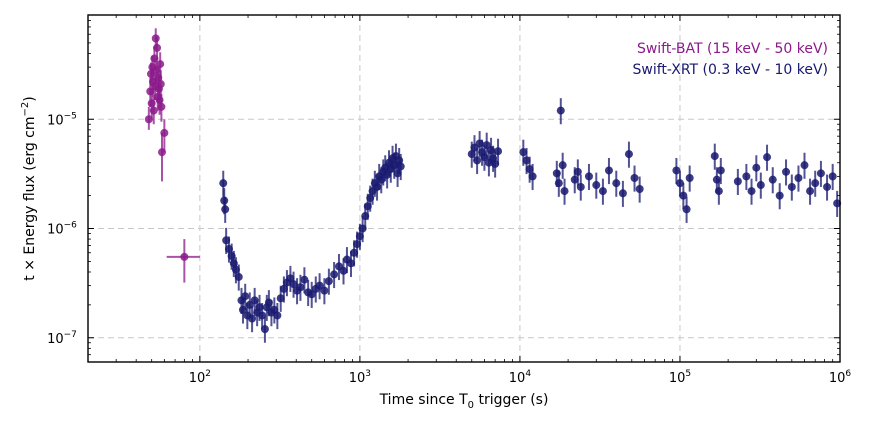 This screenshot has height=428, width=871. I want to click on x-tick-label: 105, so click(680, 377).